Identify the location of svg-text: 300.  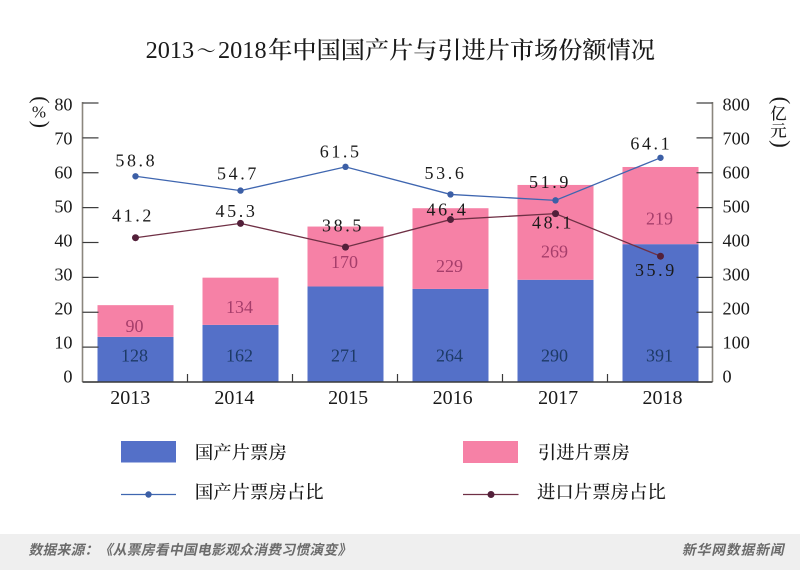
(736, 275).